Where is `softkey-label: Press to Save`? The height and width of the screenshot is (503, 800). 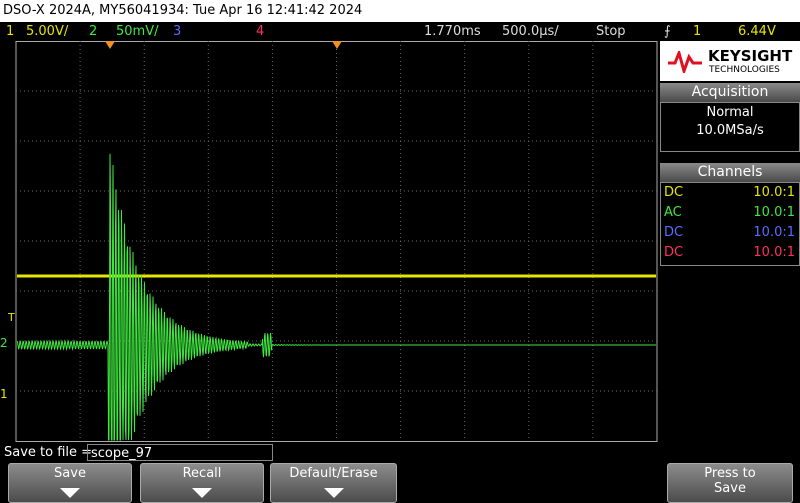
softkey-label: Press to Save is located at coordinates (730, 481).